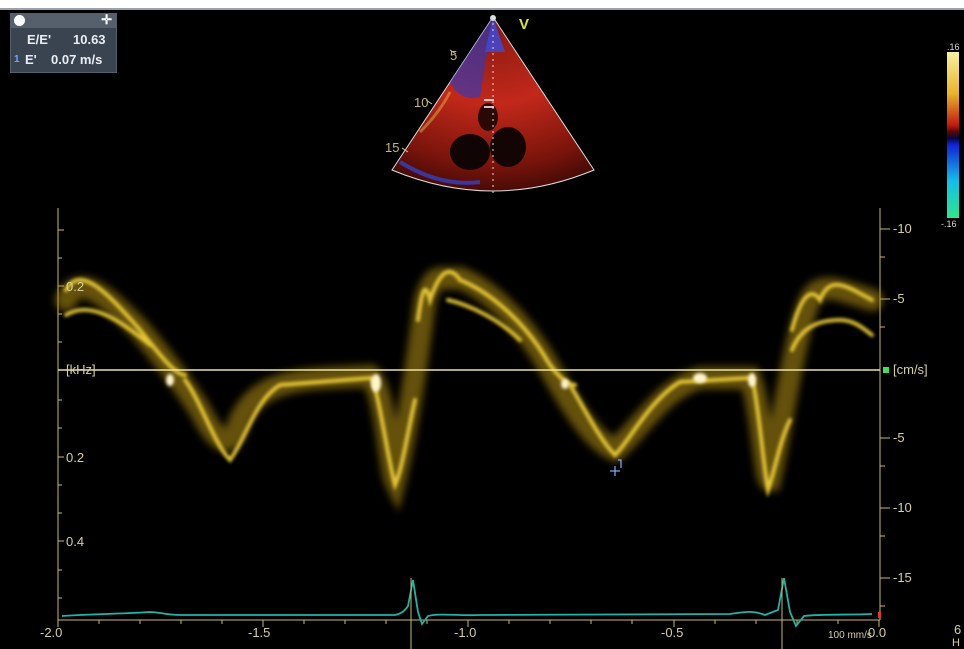  What do you see at coordinates (958, 629) in the screenshot?
I see `edge-label-right: 6` at bounding box center [958, 629].